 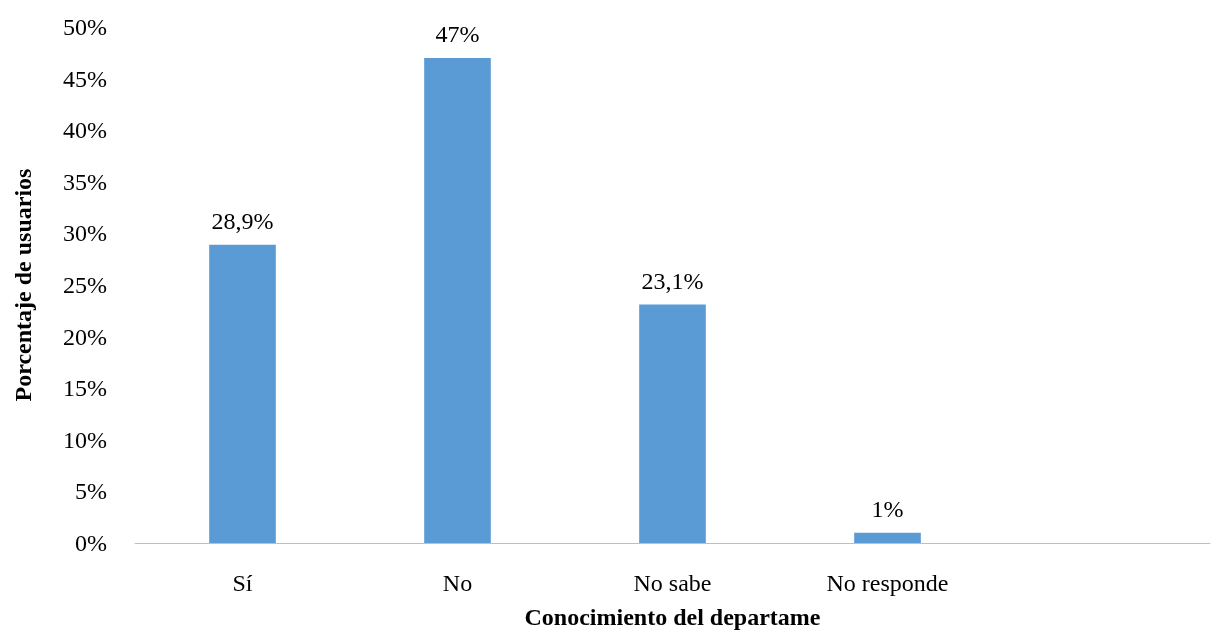 I want to click on y-axis-title: Porcentaje de usuarios, so click(x=23, y=285).